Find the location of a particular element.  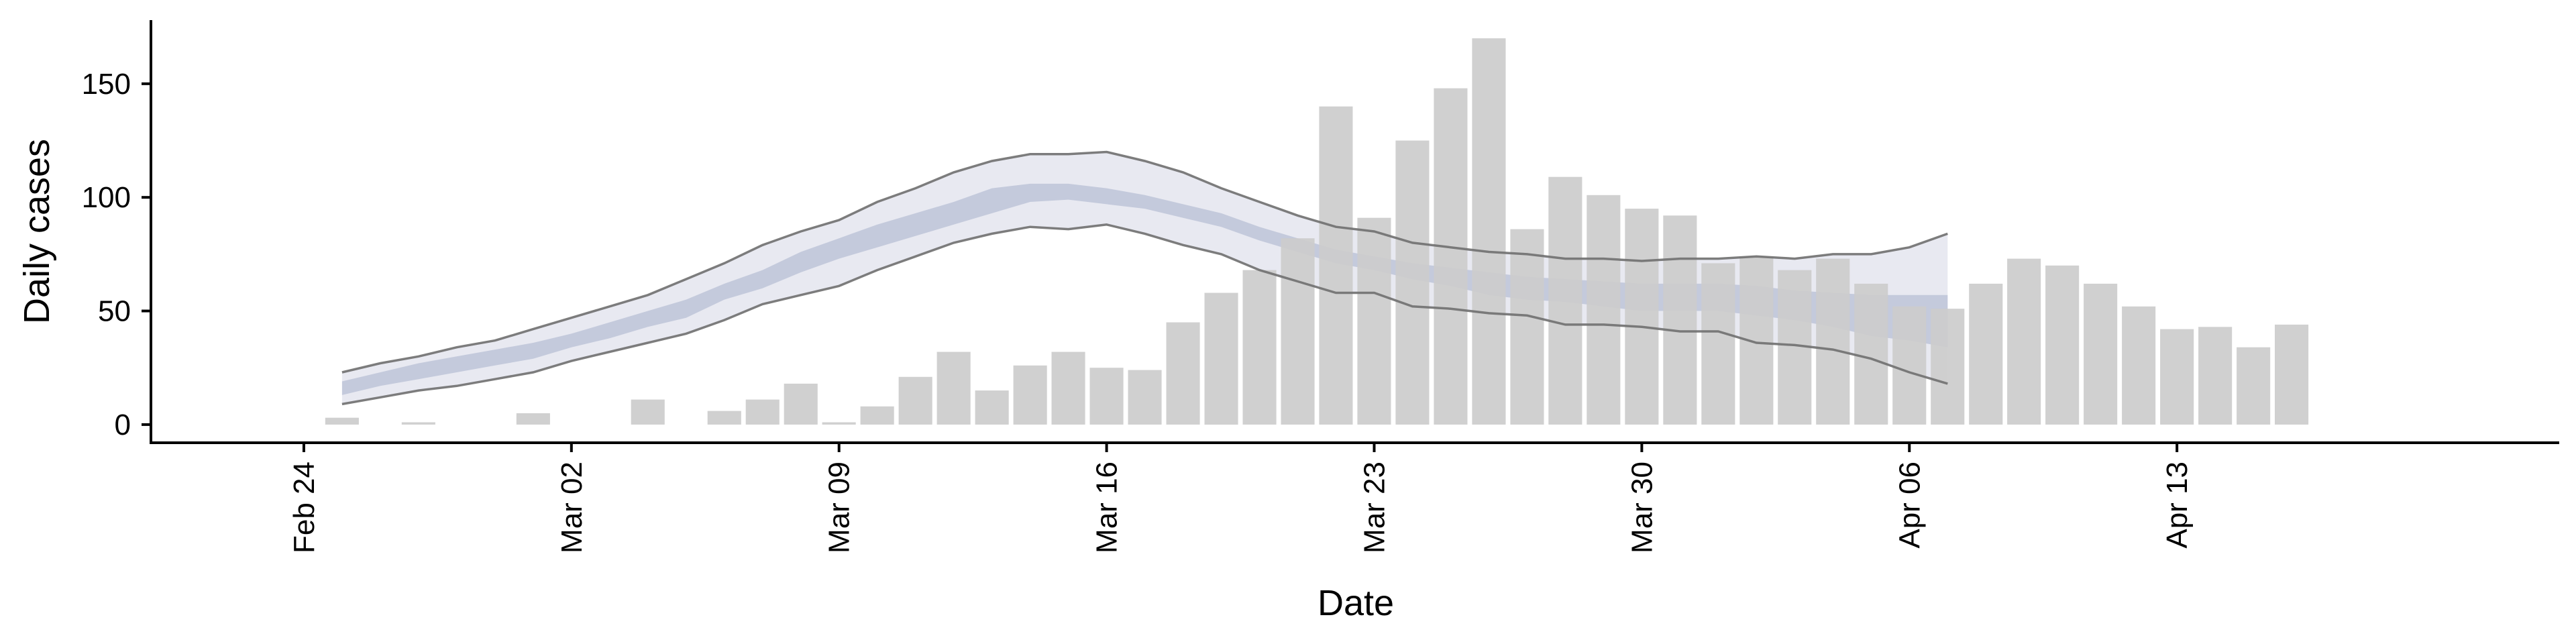

x-tick-label: Apr 06 is located at coordinates (1909, 505).